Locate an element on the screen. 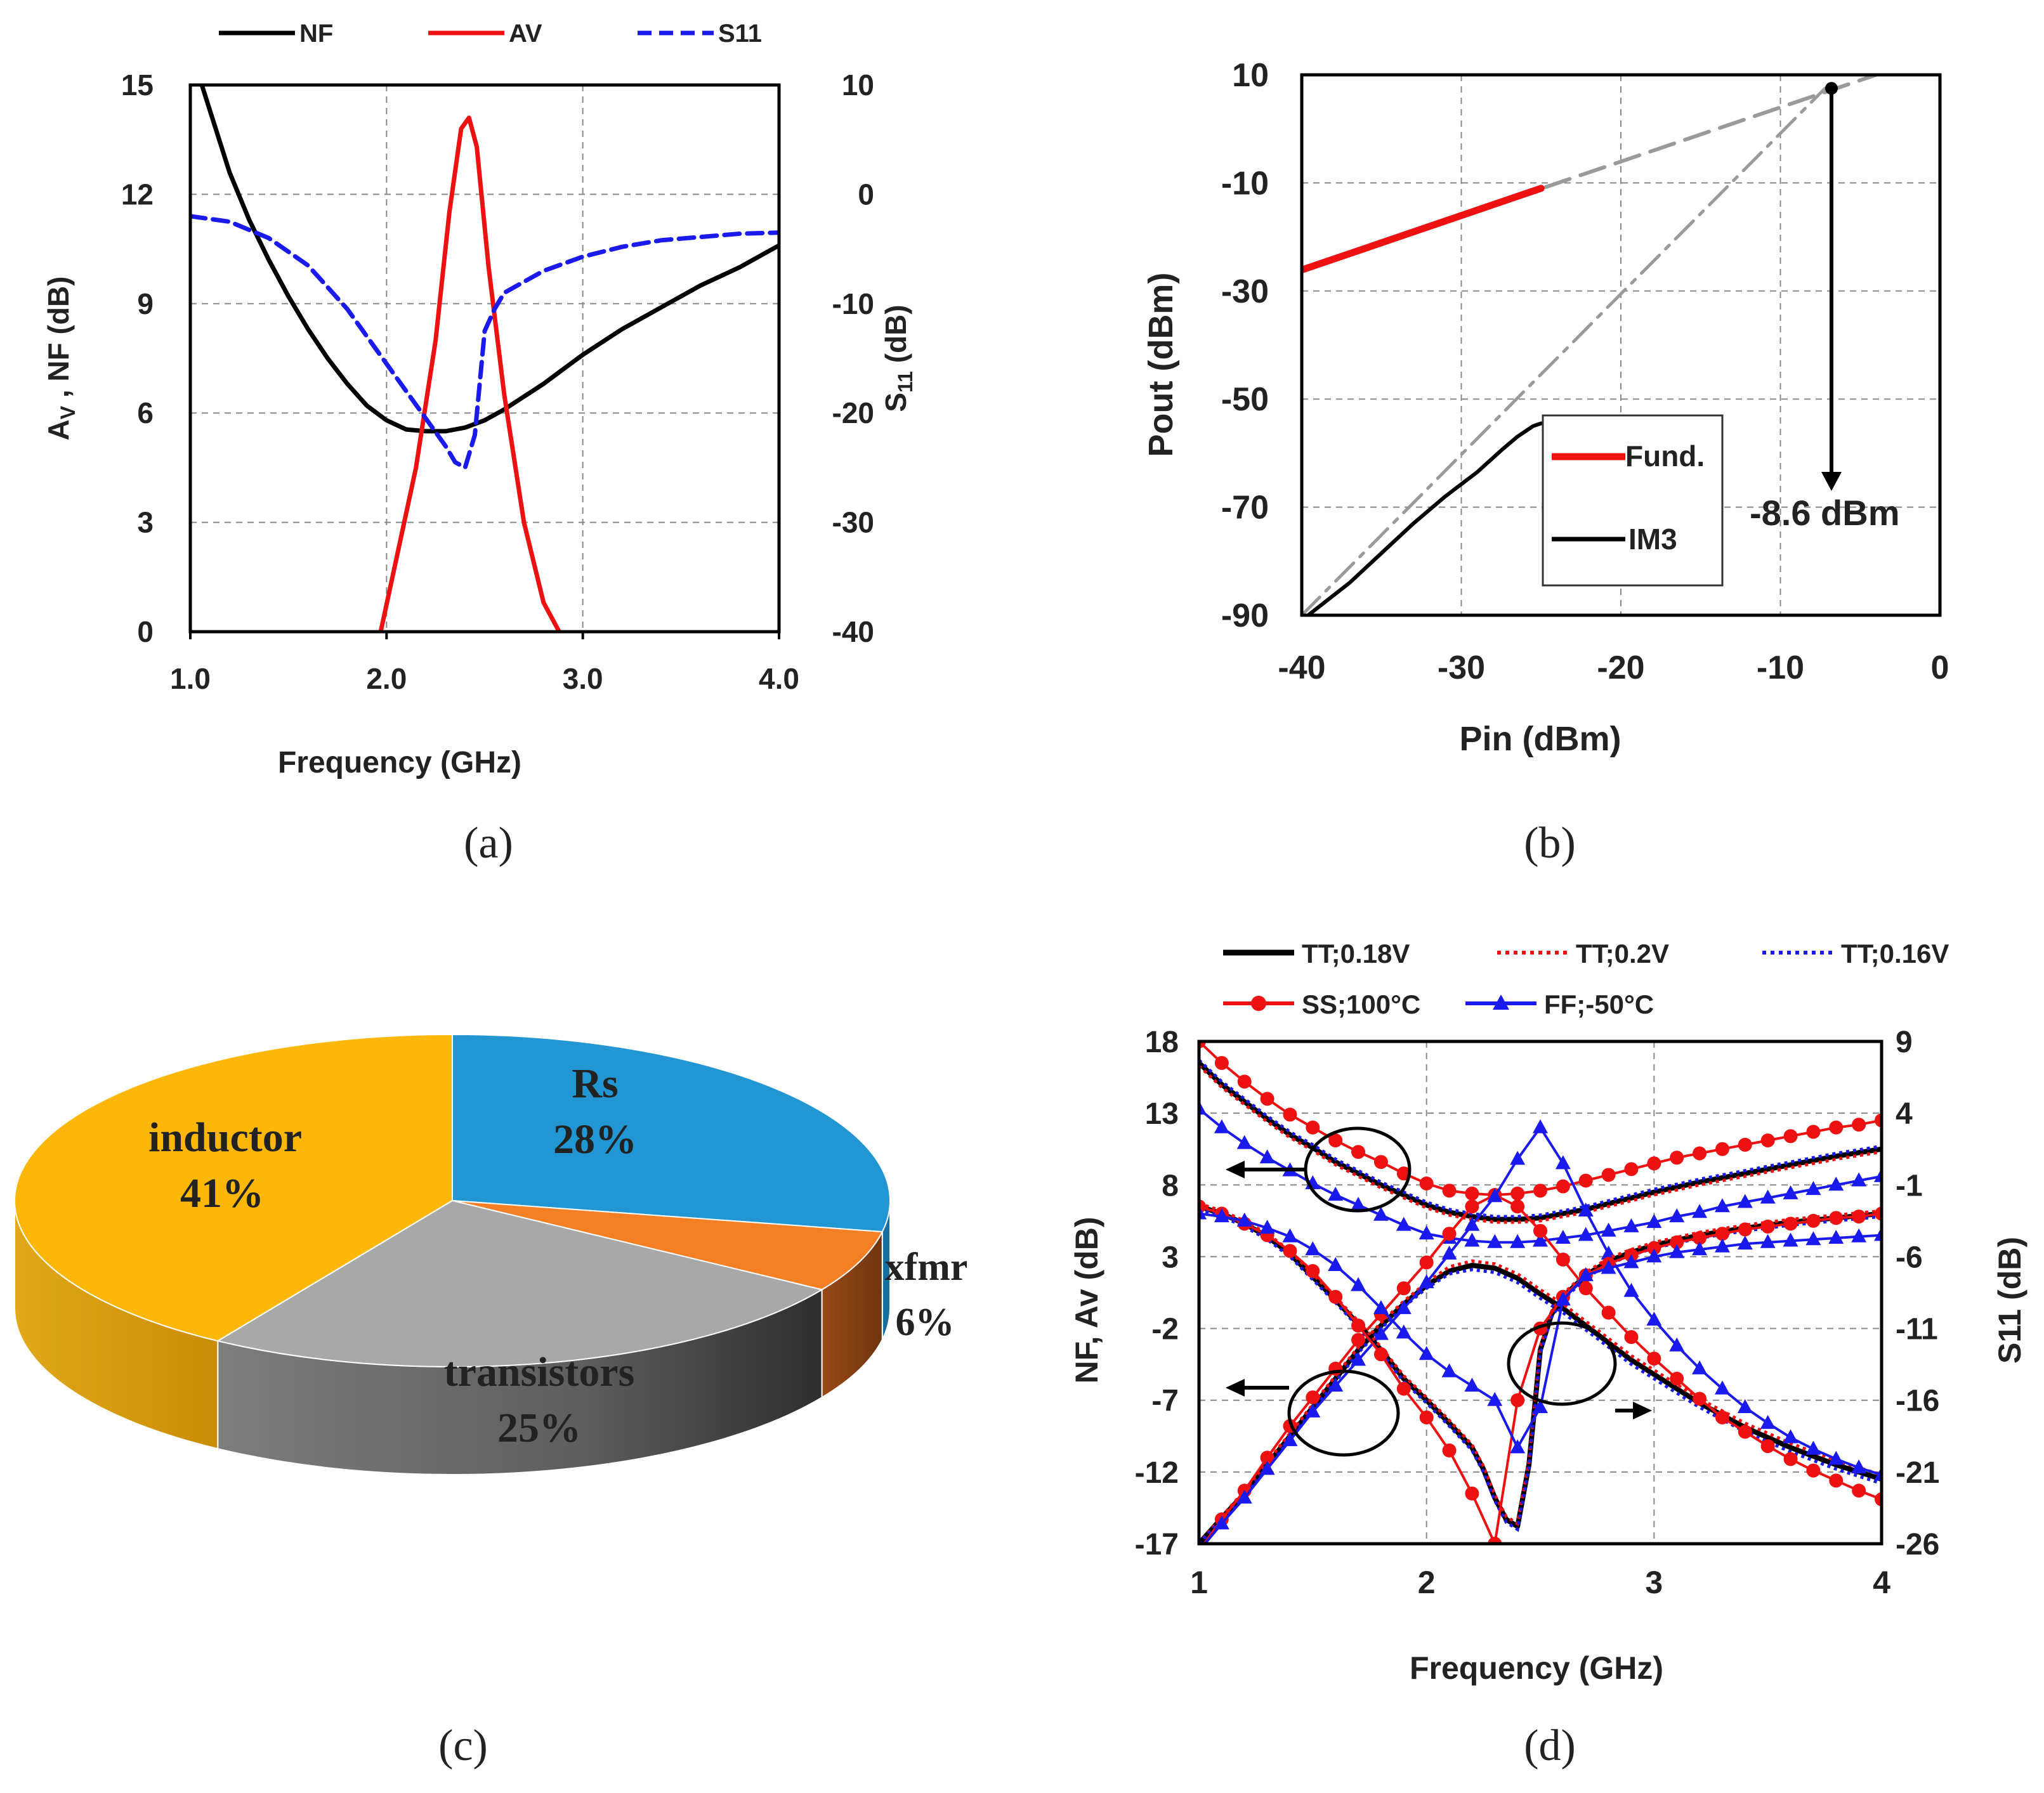 Image resolution: width=2044 pixels, height=1793 pixels. chart-b-legend-box is located at coordinates (1633, 500).